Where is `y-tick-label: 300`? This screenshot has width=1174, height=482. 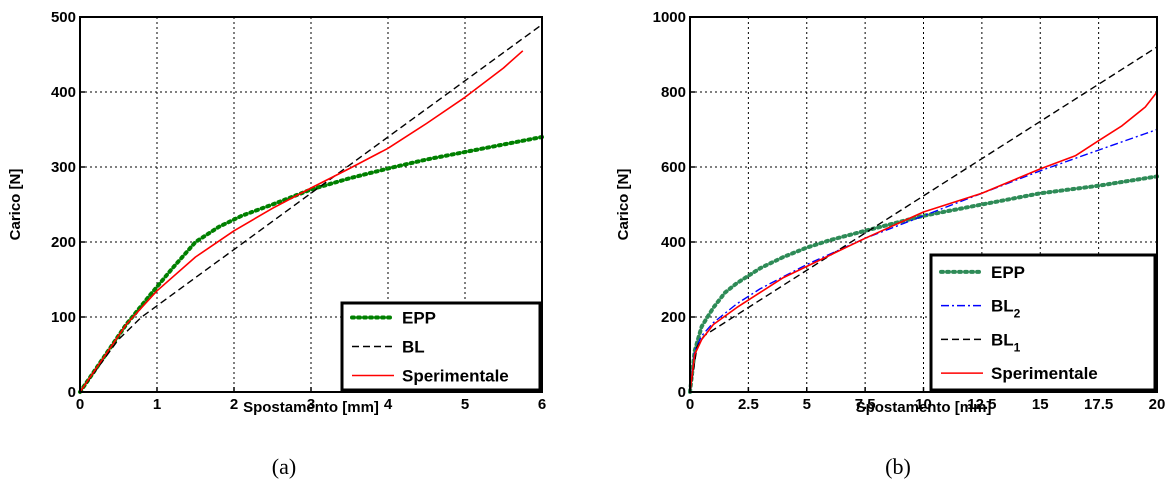 y-tick-label: 300 is located at coordinates (63, 167).